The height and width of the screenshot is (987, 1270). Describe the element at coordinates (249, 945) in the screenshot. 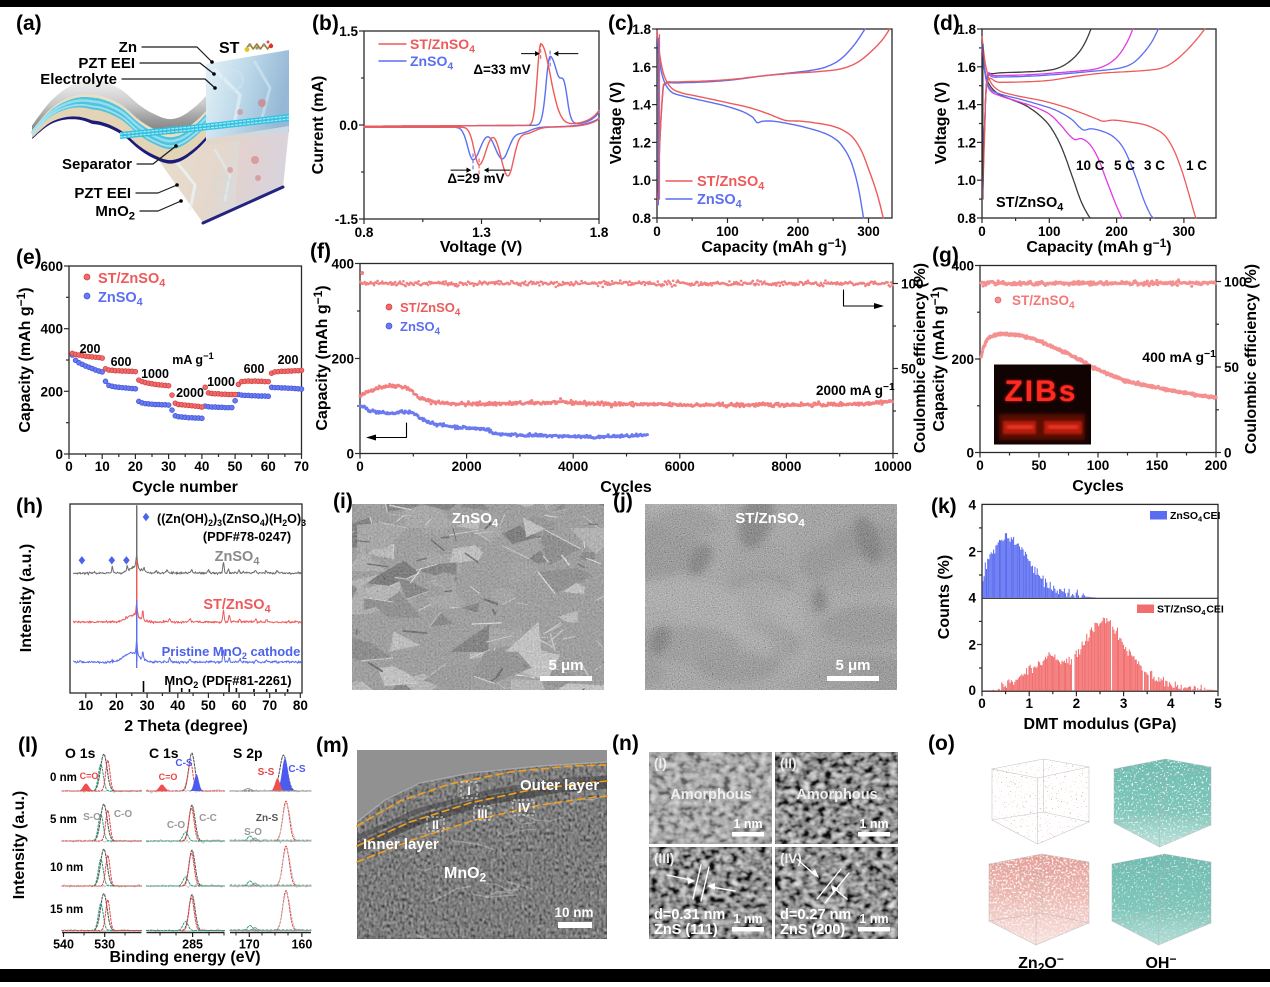

I see `svg-text: 170` at that location.